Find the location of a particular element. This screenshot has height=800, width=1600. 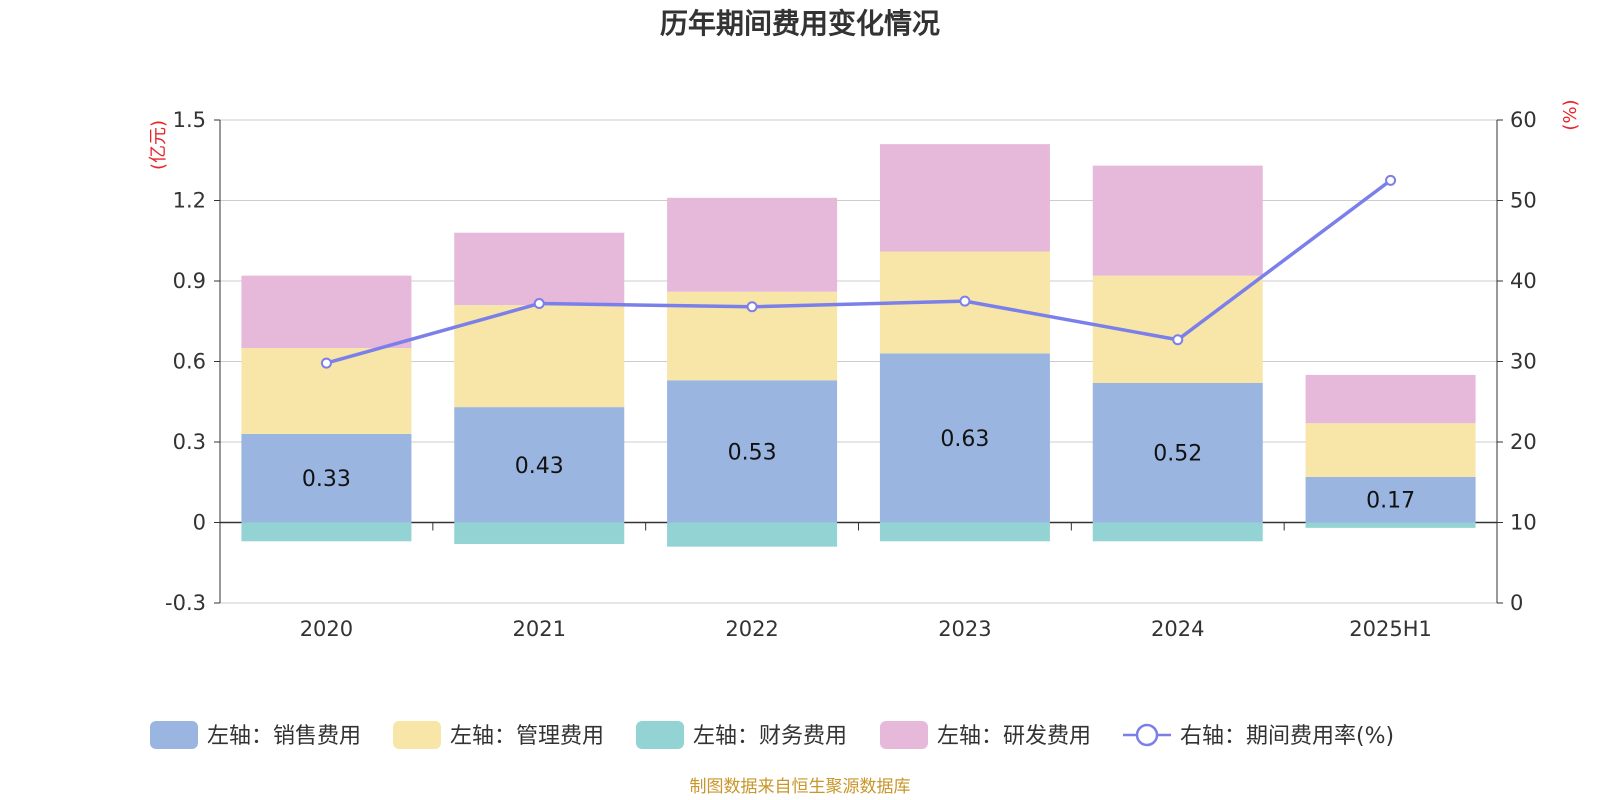

right-axis-tick-label: 30 is located at coordinates (1523, 362).